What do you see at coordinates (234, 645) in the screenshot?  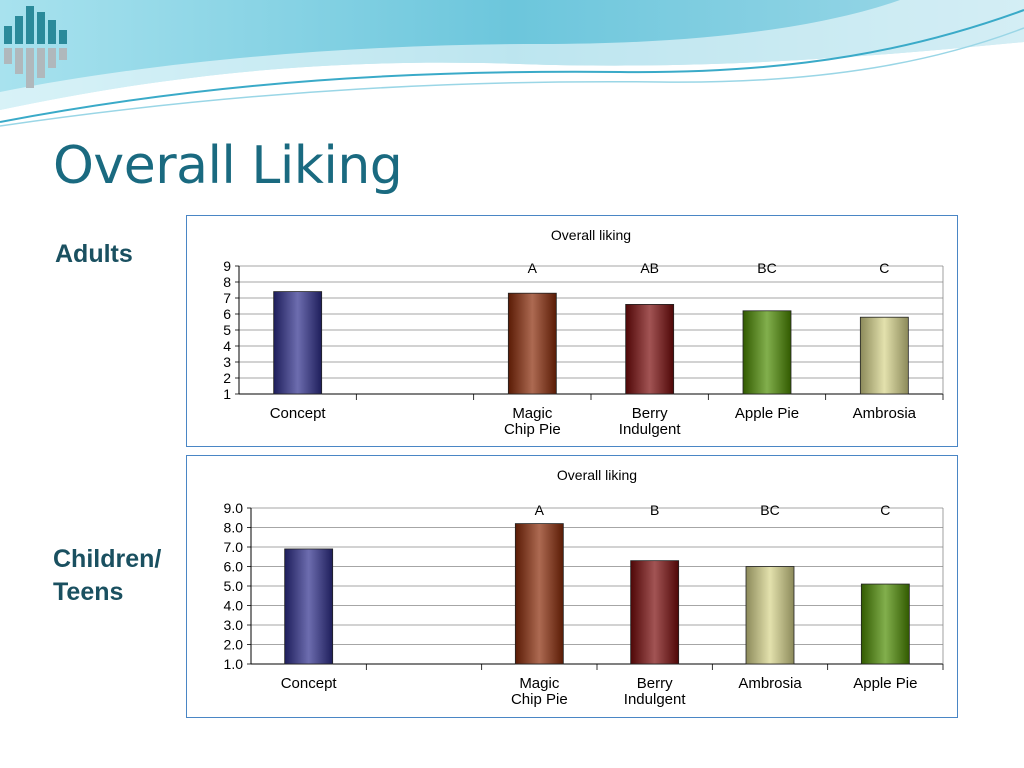 I see `y-tick-label: 2.0` at bounding box center [234, 645].